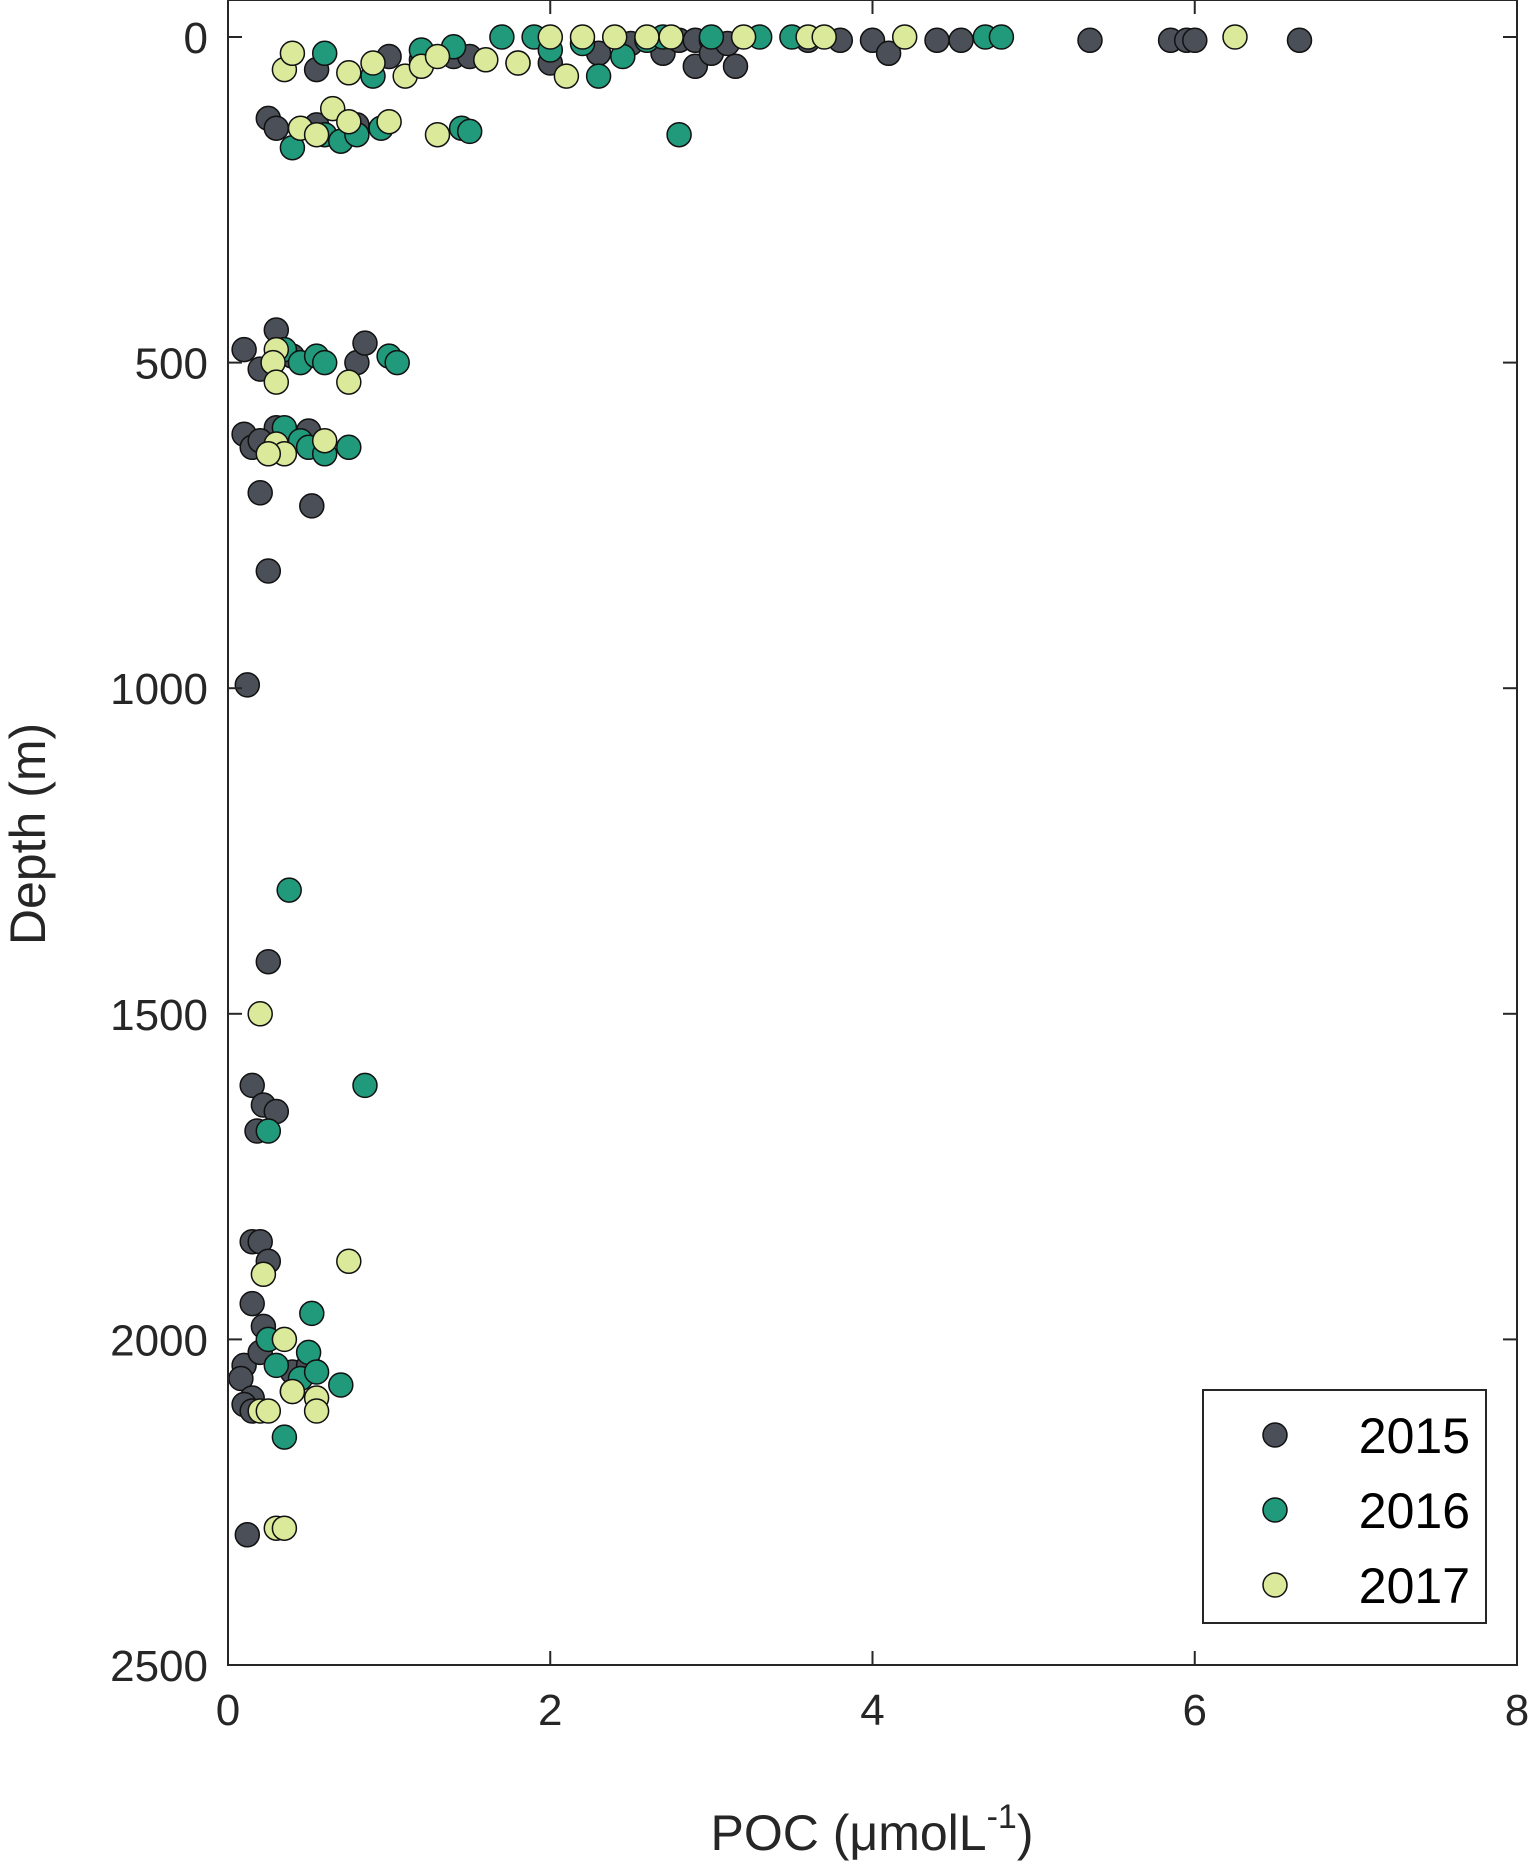 The image size is (1535, 1865). What do you see at coordinates (1414, 1586) in the screenshot?
I see `legend-label-2017: 2017` at bounding box center [1414, 1586].